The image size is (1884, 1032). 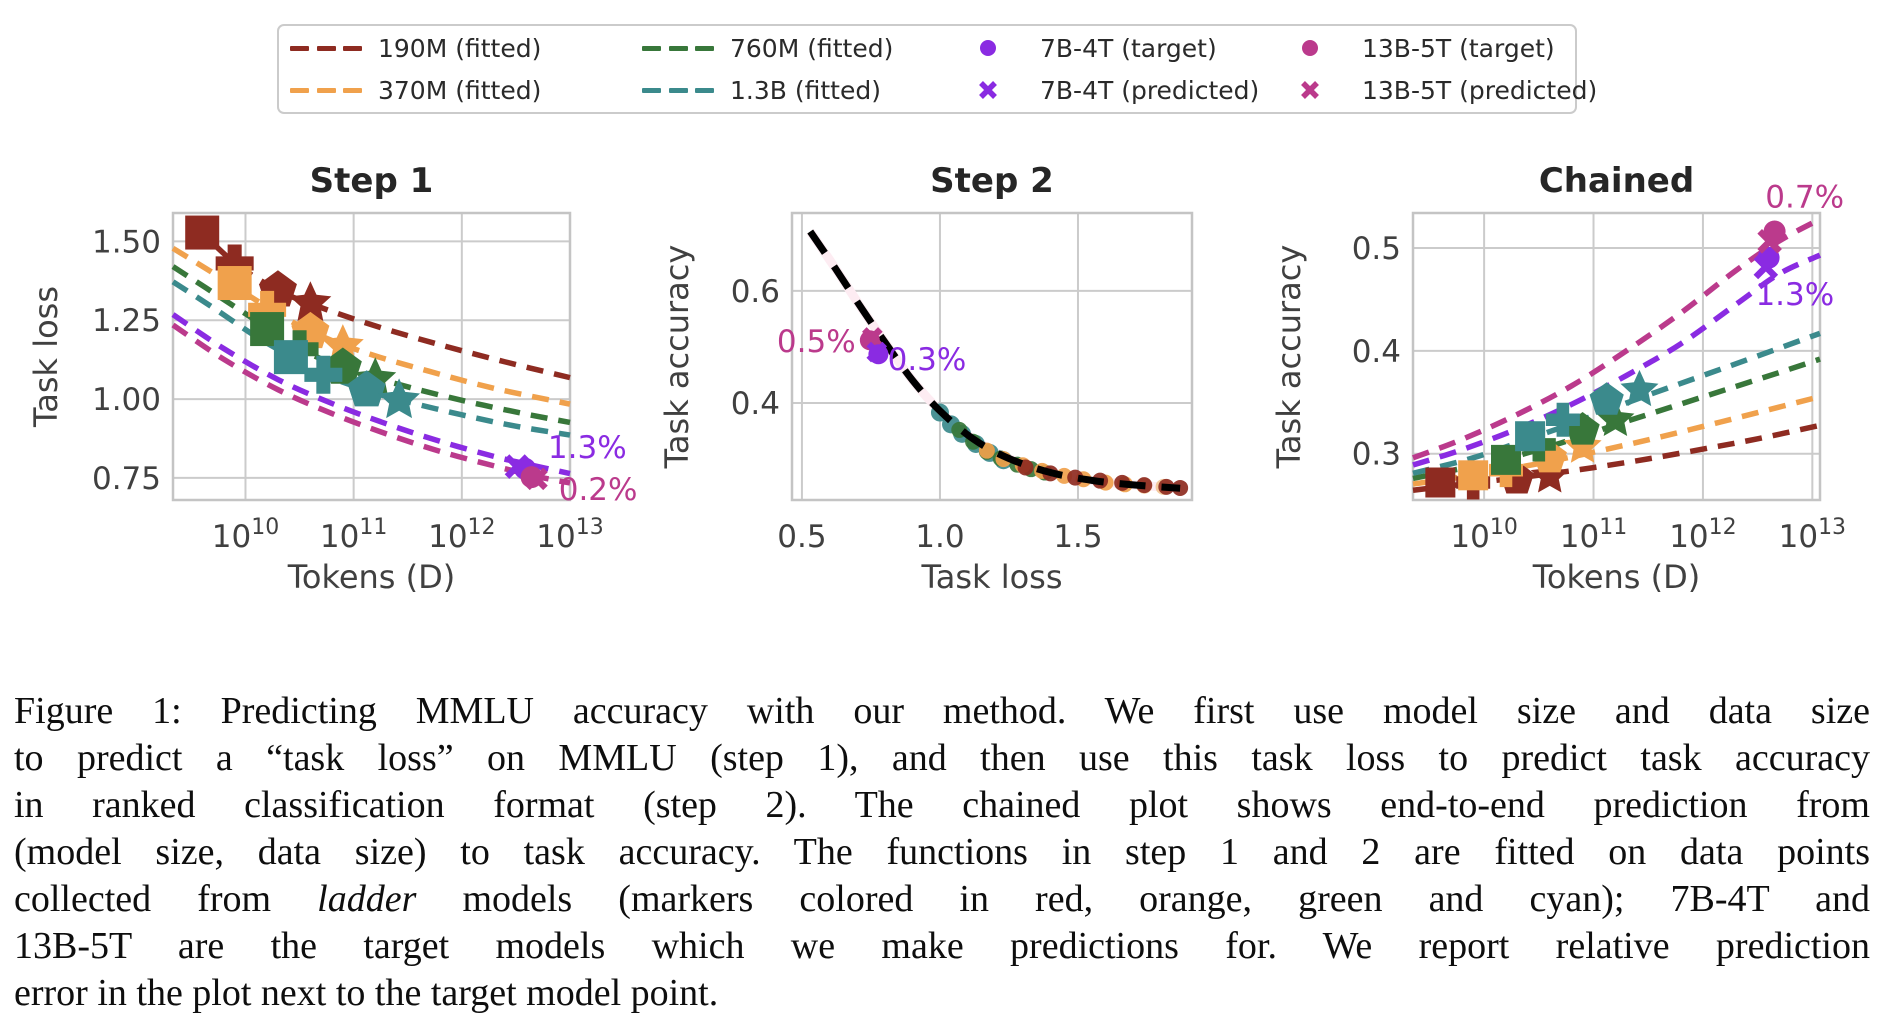 What do you see at coordinates (1128, 48) in the screenshot?
I see `legend-item-label: 7B-4T (target)` at bounding box center [1128, 48].